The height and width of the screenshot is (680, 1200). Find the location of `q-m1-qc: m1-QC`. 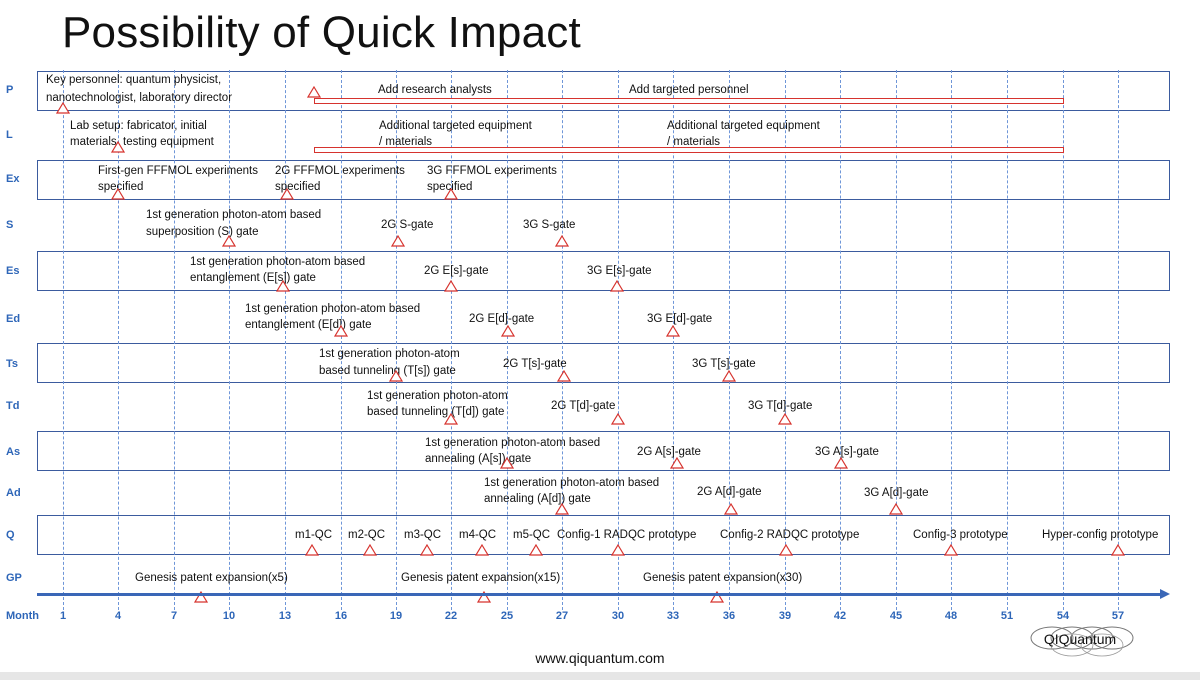

q-m1-qc: m1-QC is located at coordinates (314, 535).